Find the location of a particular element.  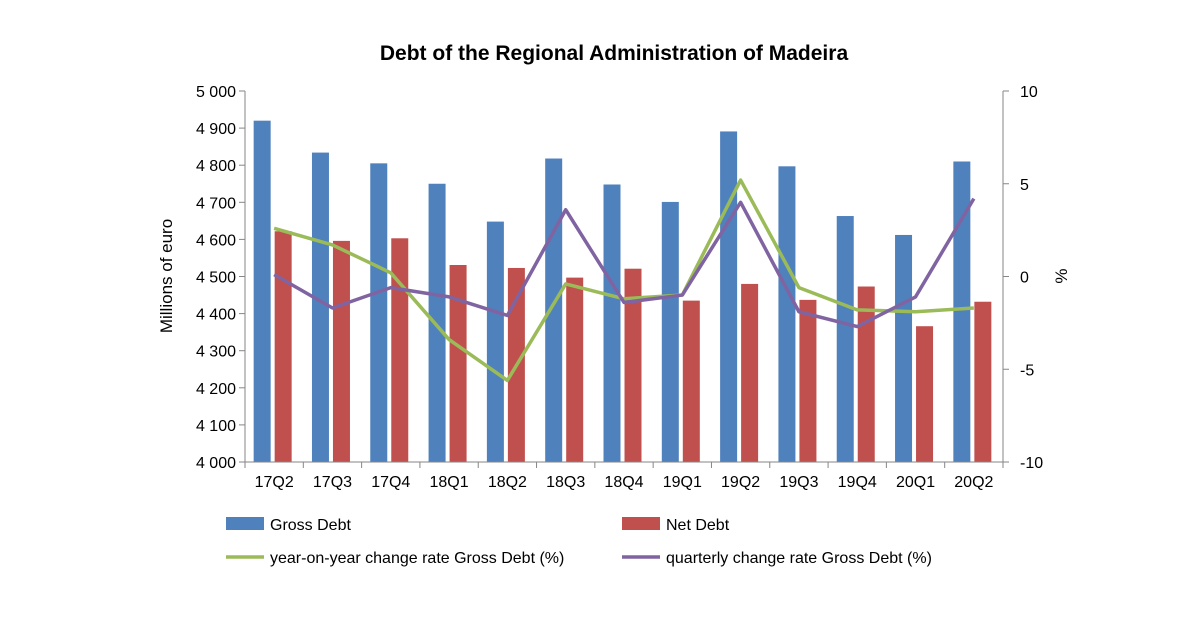

bar-gross-debt-19Q3 is located at coordinates (787, 314).